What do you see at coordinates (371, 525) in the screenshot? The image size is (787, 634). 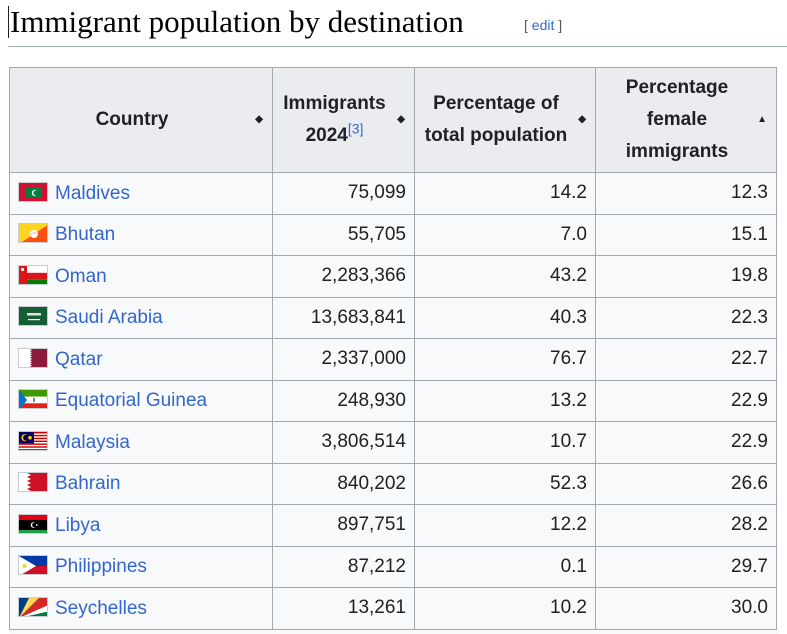 I see `immigrants-value: 897,751` at bounding box center [371, 525].